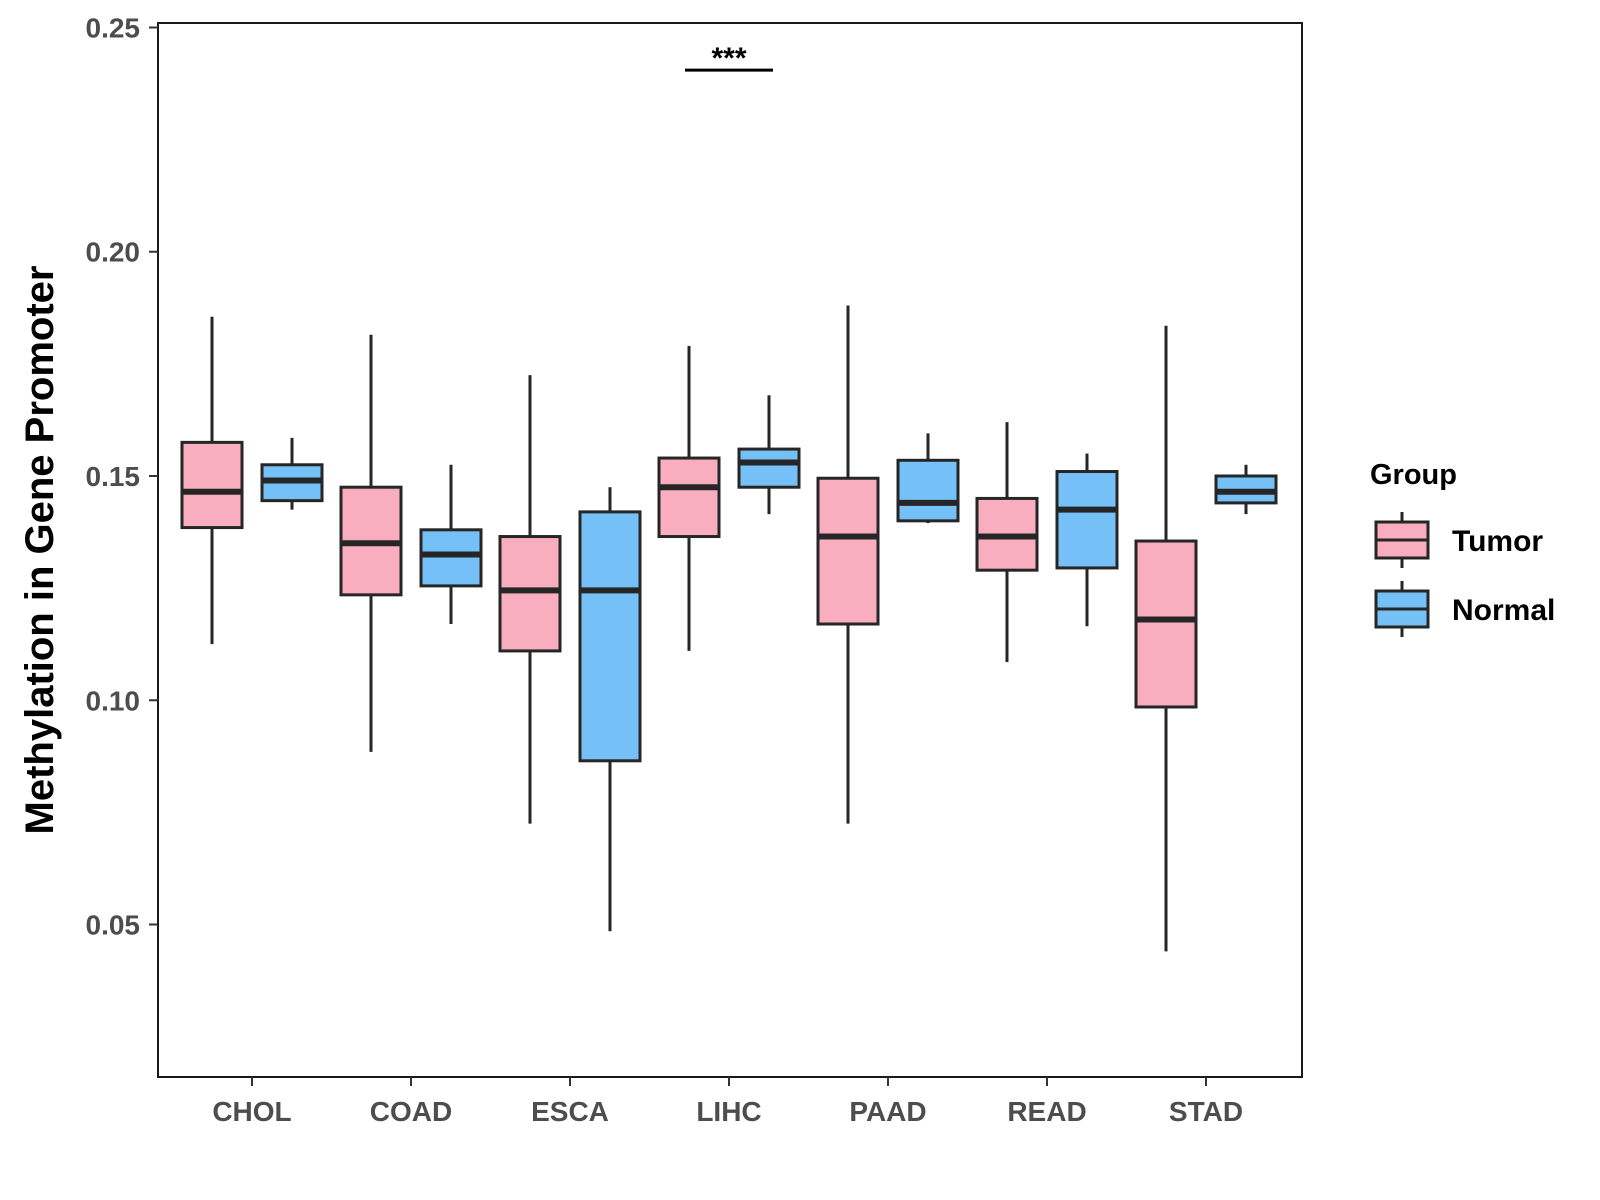  What do you see at coordinates (1206, 1111) in the screenshot?
I see `x-tick-label: STAD` at bounding box center [1206, 1111].